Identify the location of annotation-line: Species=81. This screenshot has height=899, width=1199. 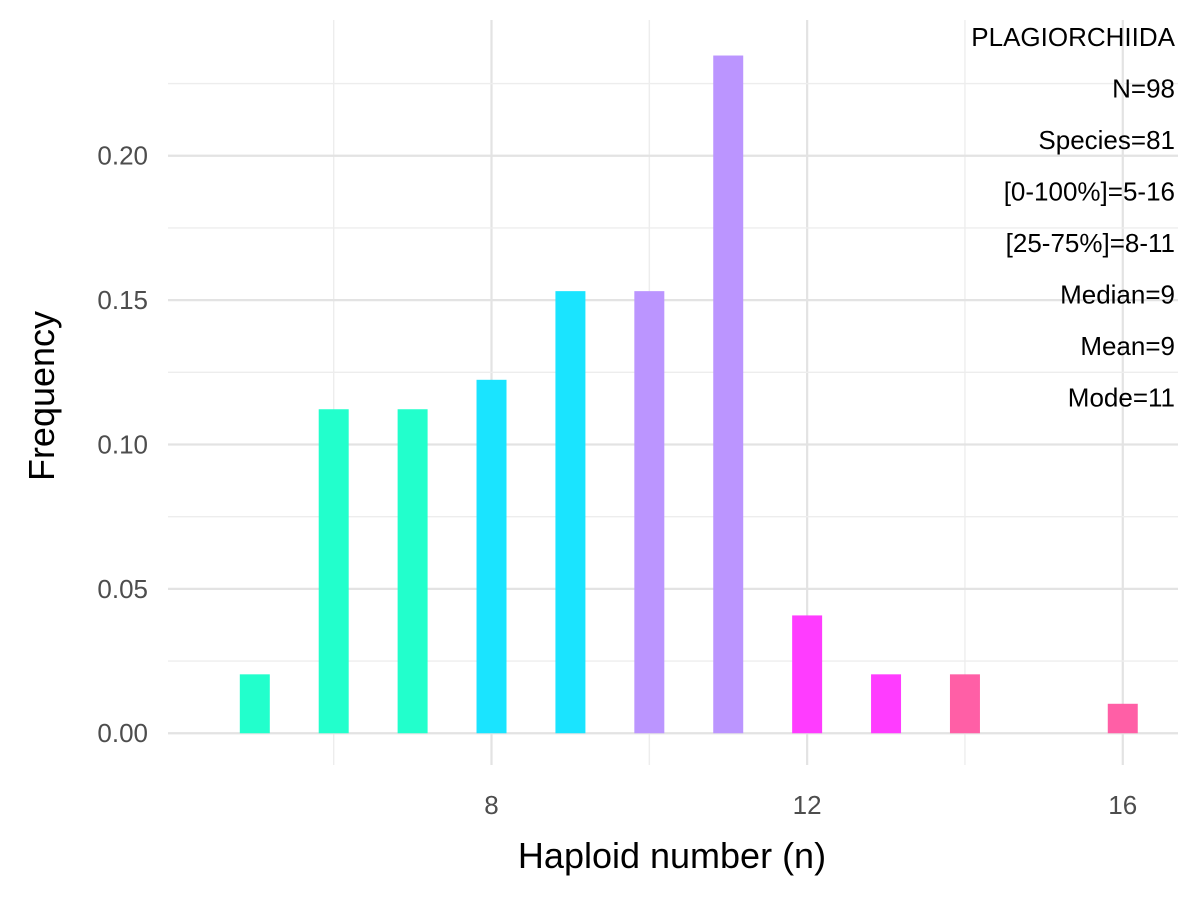
(1106, 140).